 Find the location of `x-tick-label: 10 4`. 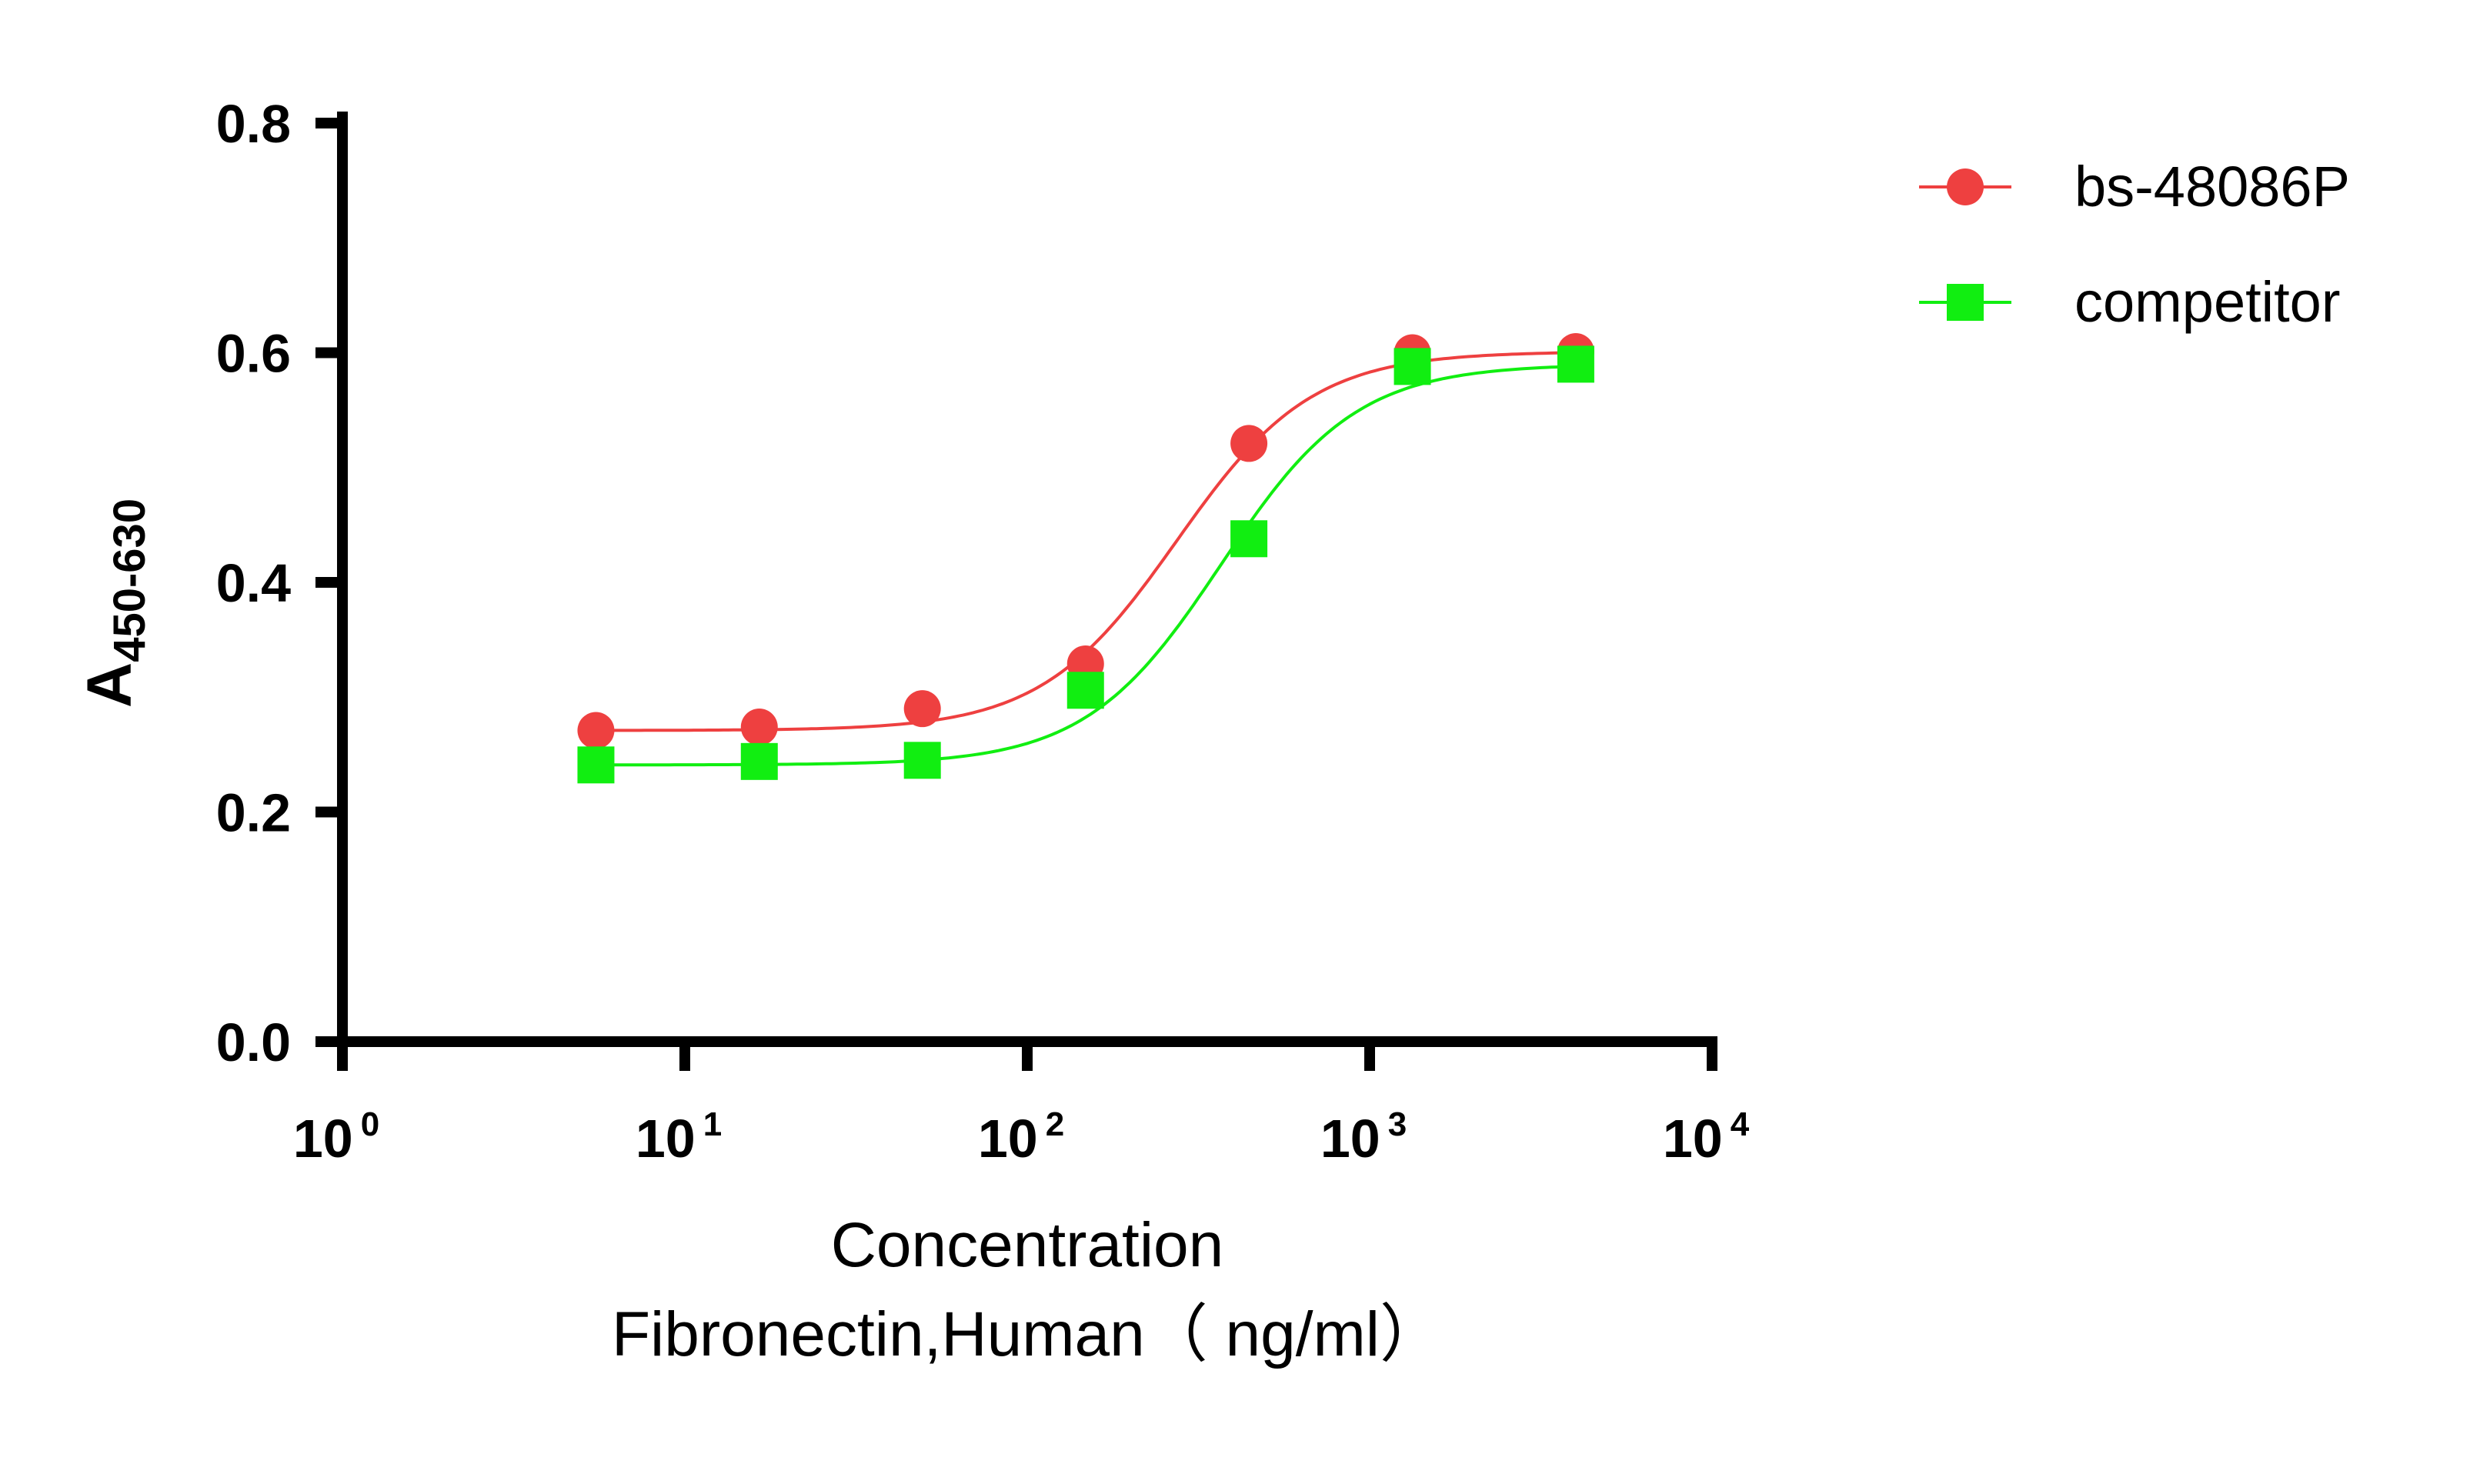

x-tick-label: 10 4 is located at coordinates (1706, 1137).